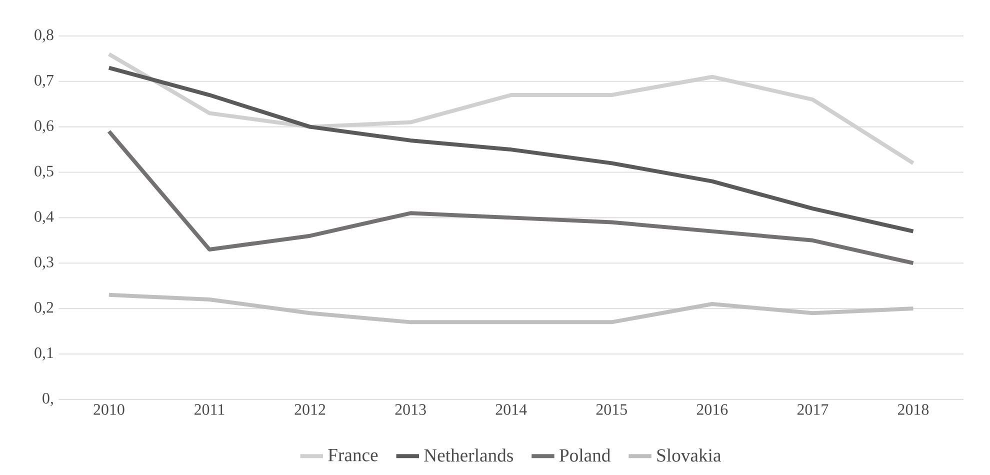 The image size is (990, 475). Describe the element at coordinates (812, 409) in the screenshot. I see `x-tick-label: 2017` at that location.